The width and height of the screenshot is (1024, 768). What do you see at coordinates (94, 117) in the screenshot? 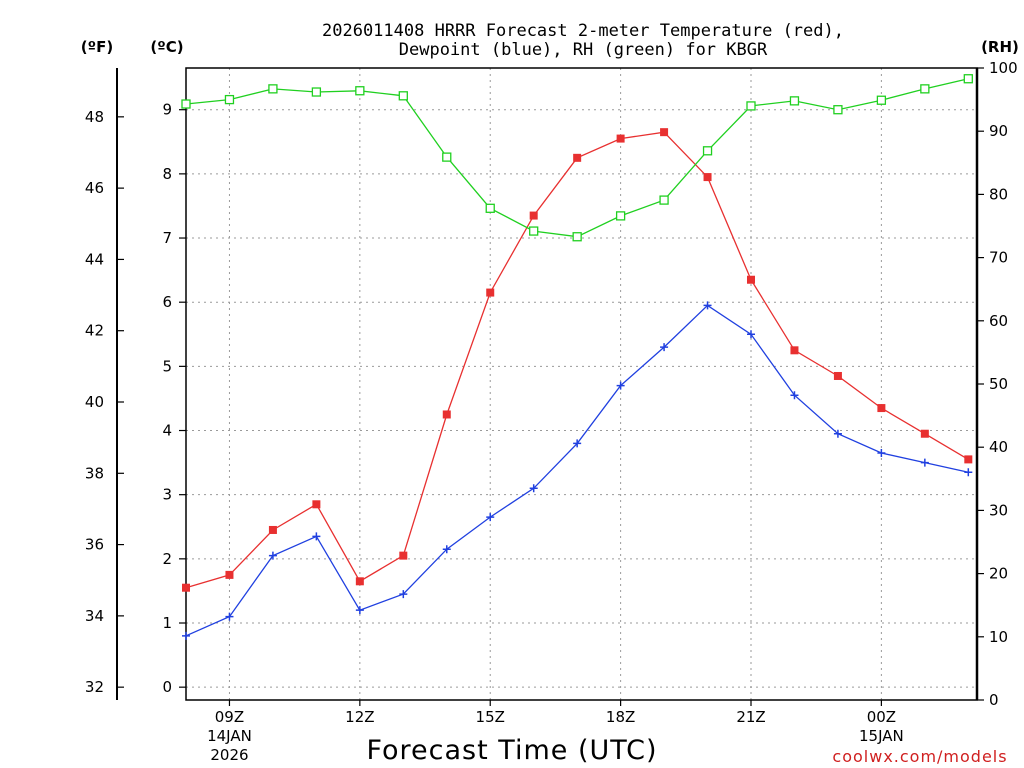
I see `fahrenheit-tick-label: 48` at bounding box center [94, 117].